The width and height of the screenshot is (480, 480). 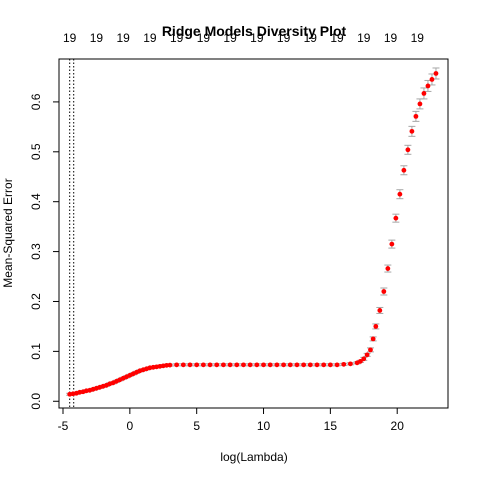 What do you see at coordinates (36, 101) in the screenshot?
I see `y-tick-label: 0.6` at bounding box center [36, 101].